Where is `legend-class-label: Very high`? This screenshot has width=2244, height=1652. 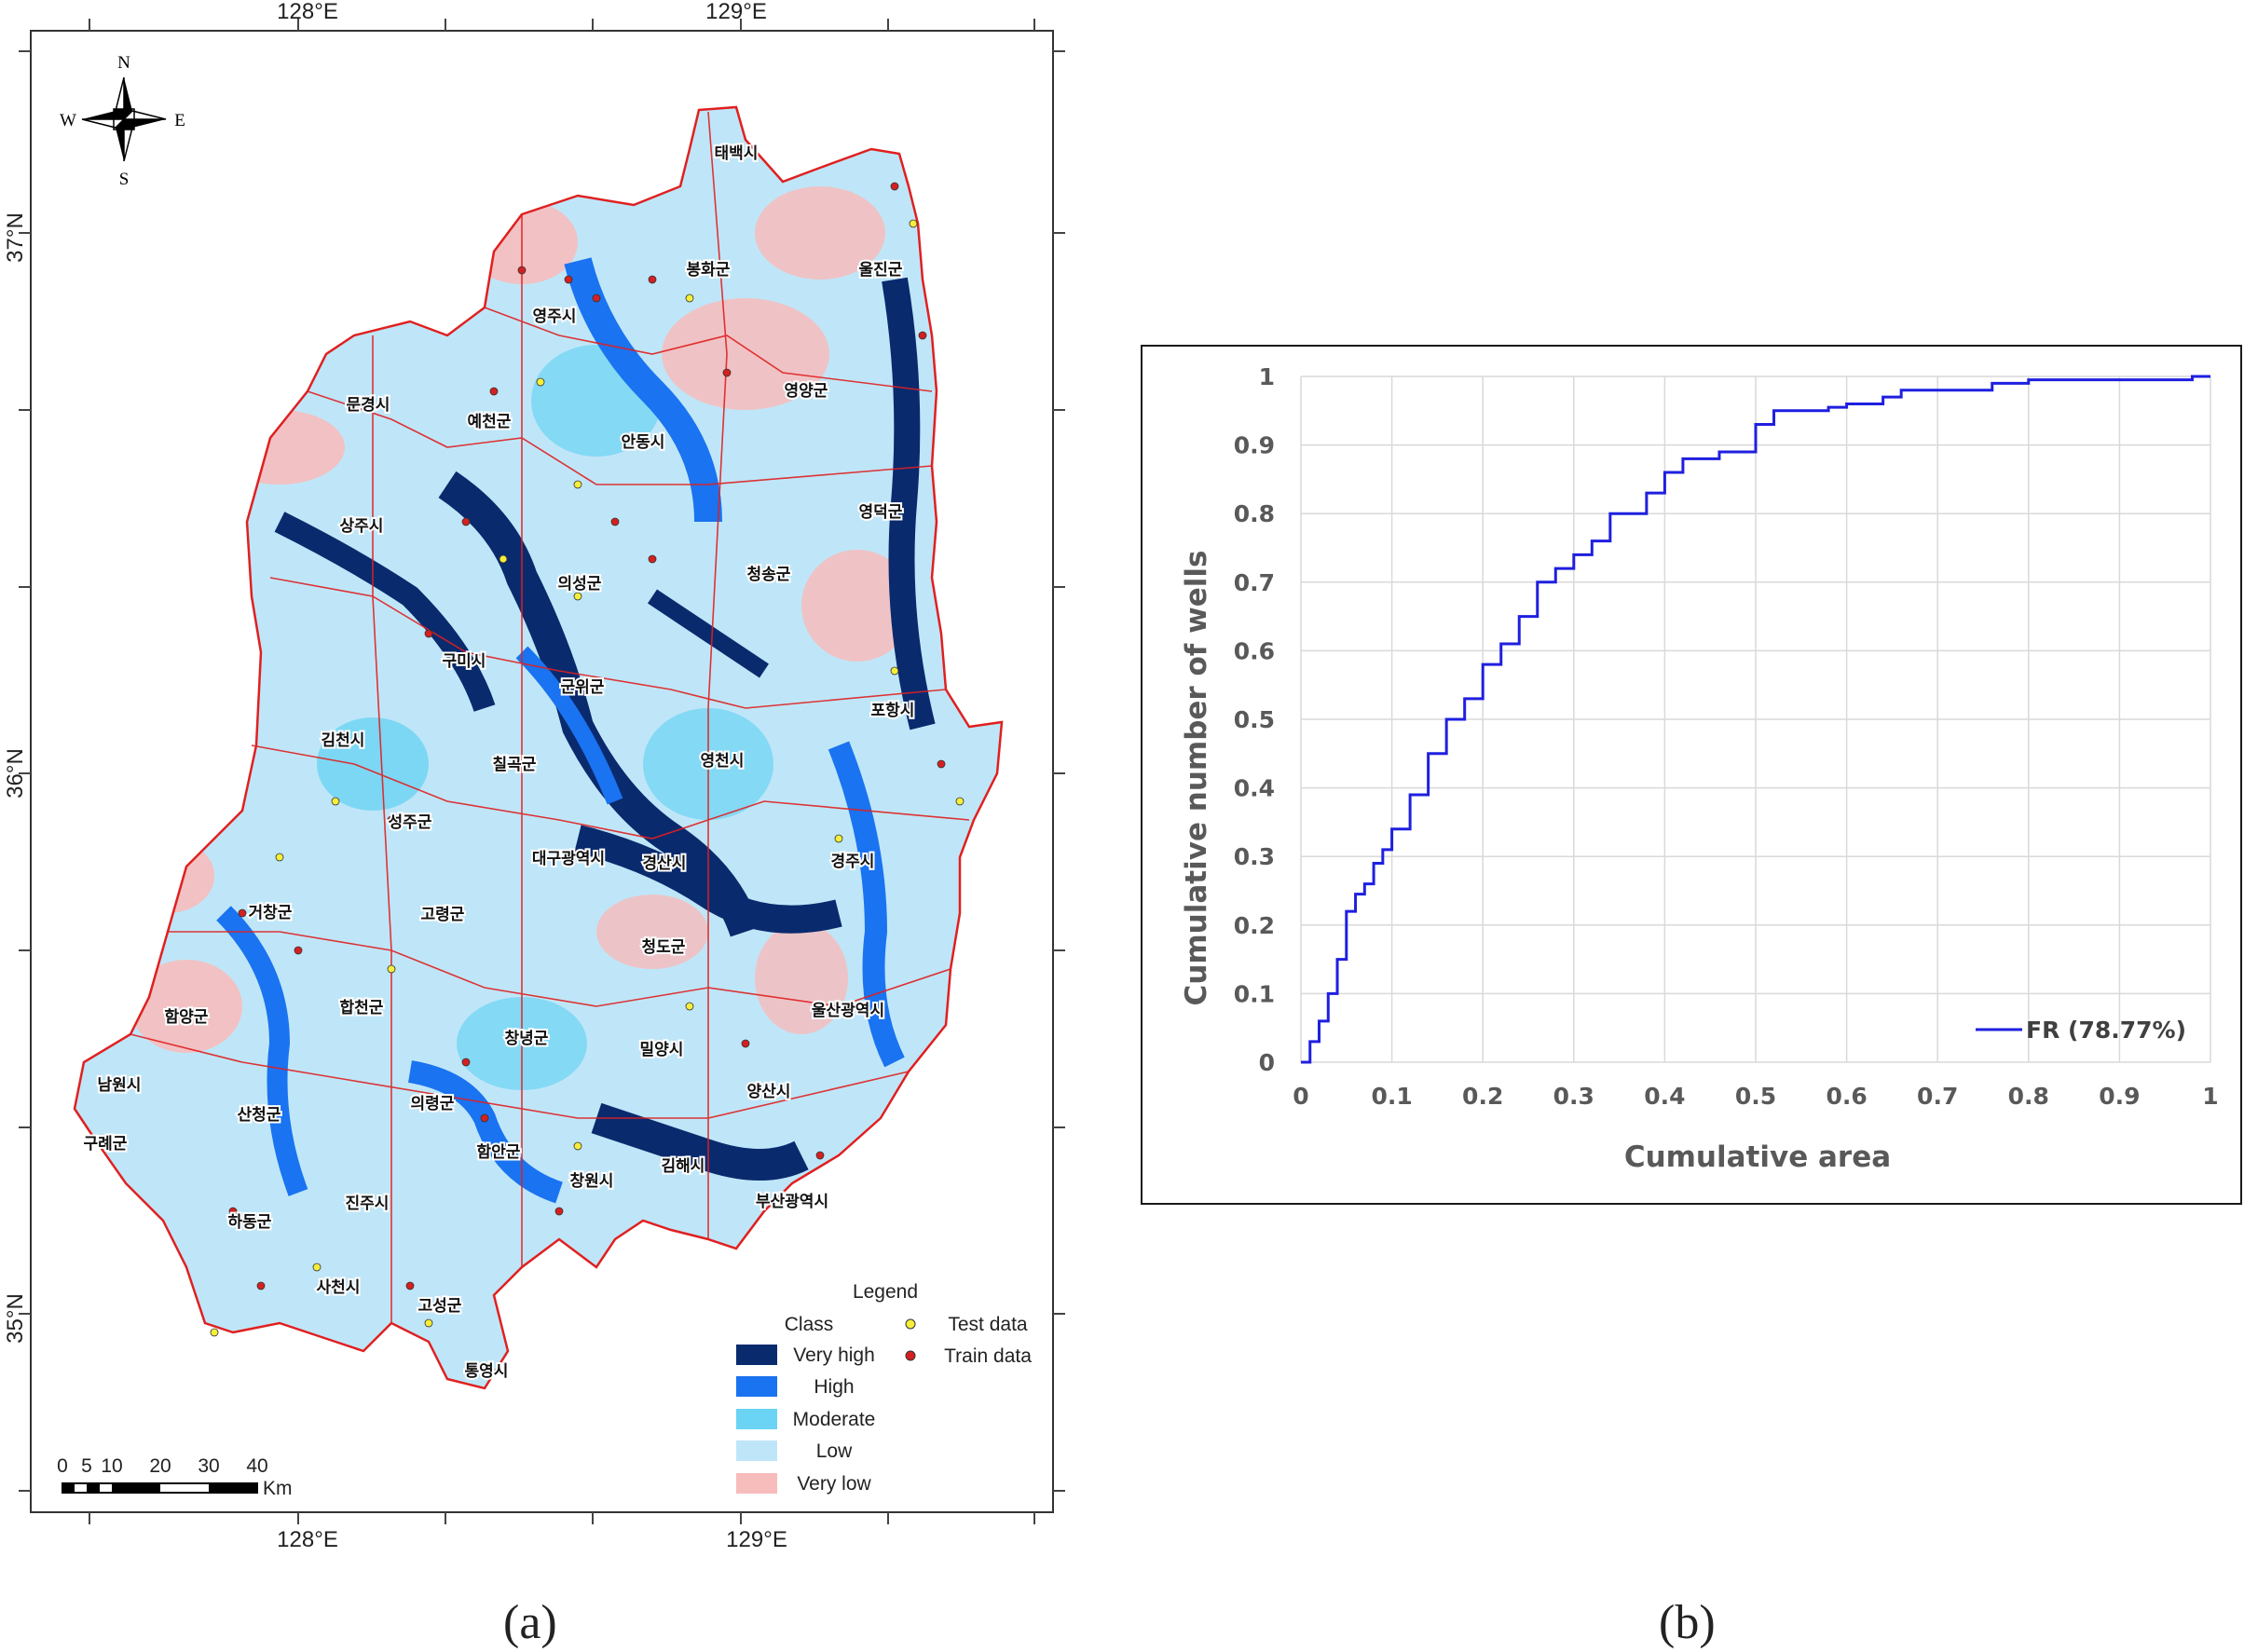
legend-class-label: Very high is located at coordinates (834, 1355).